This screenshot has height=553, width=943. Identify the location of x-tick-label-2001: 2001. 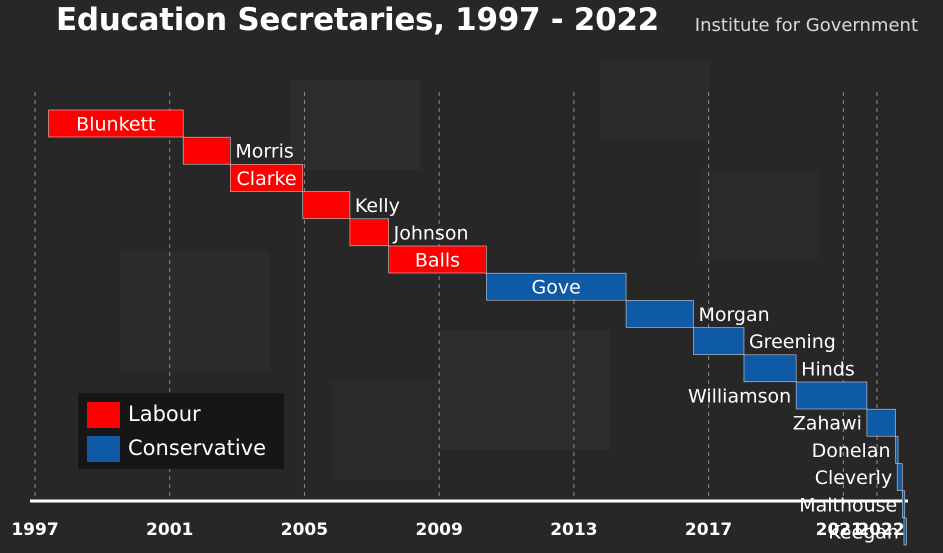
(169, 530).